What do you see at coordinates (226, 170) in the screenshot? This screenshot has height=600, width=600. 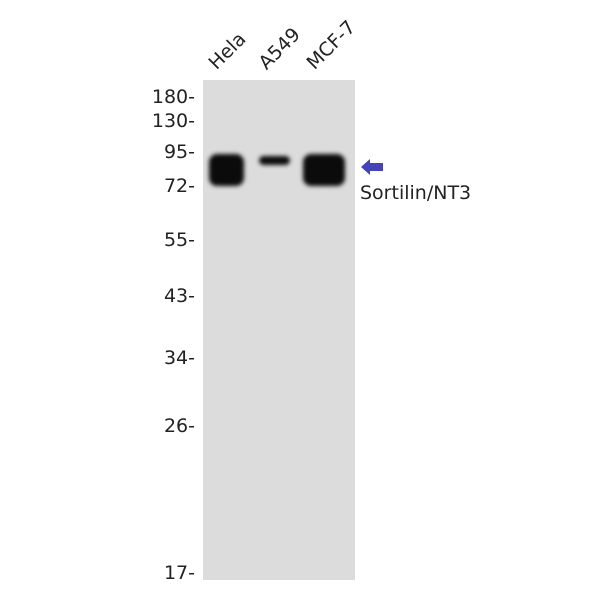 I see `band-hela` at bounding box center [226, 170].